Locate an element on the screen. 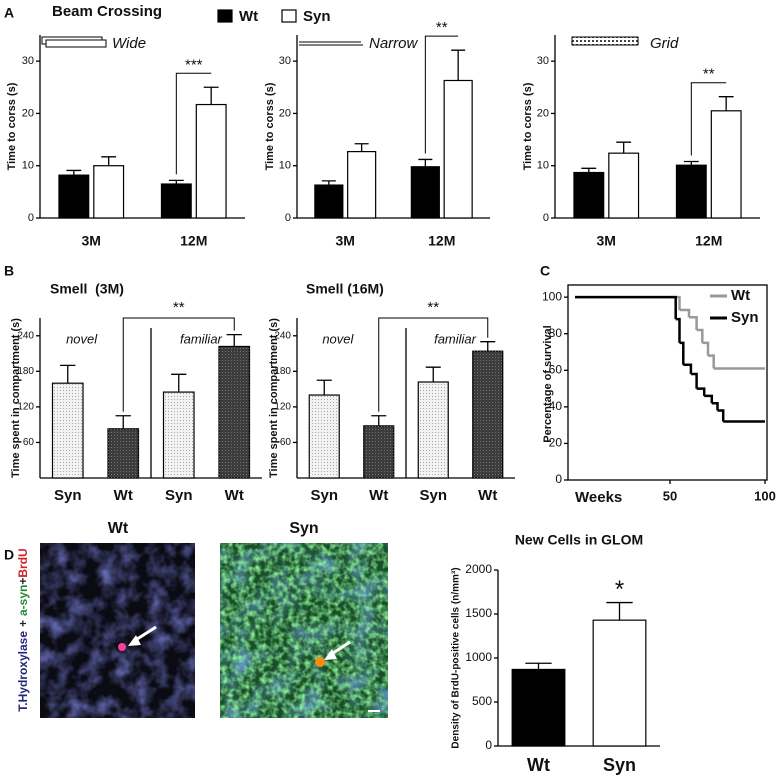 The height and width of the screenshot is (779, 780). y-tick-label: 1000 is located at coordinates (478, 657).